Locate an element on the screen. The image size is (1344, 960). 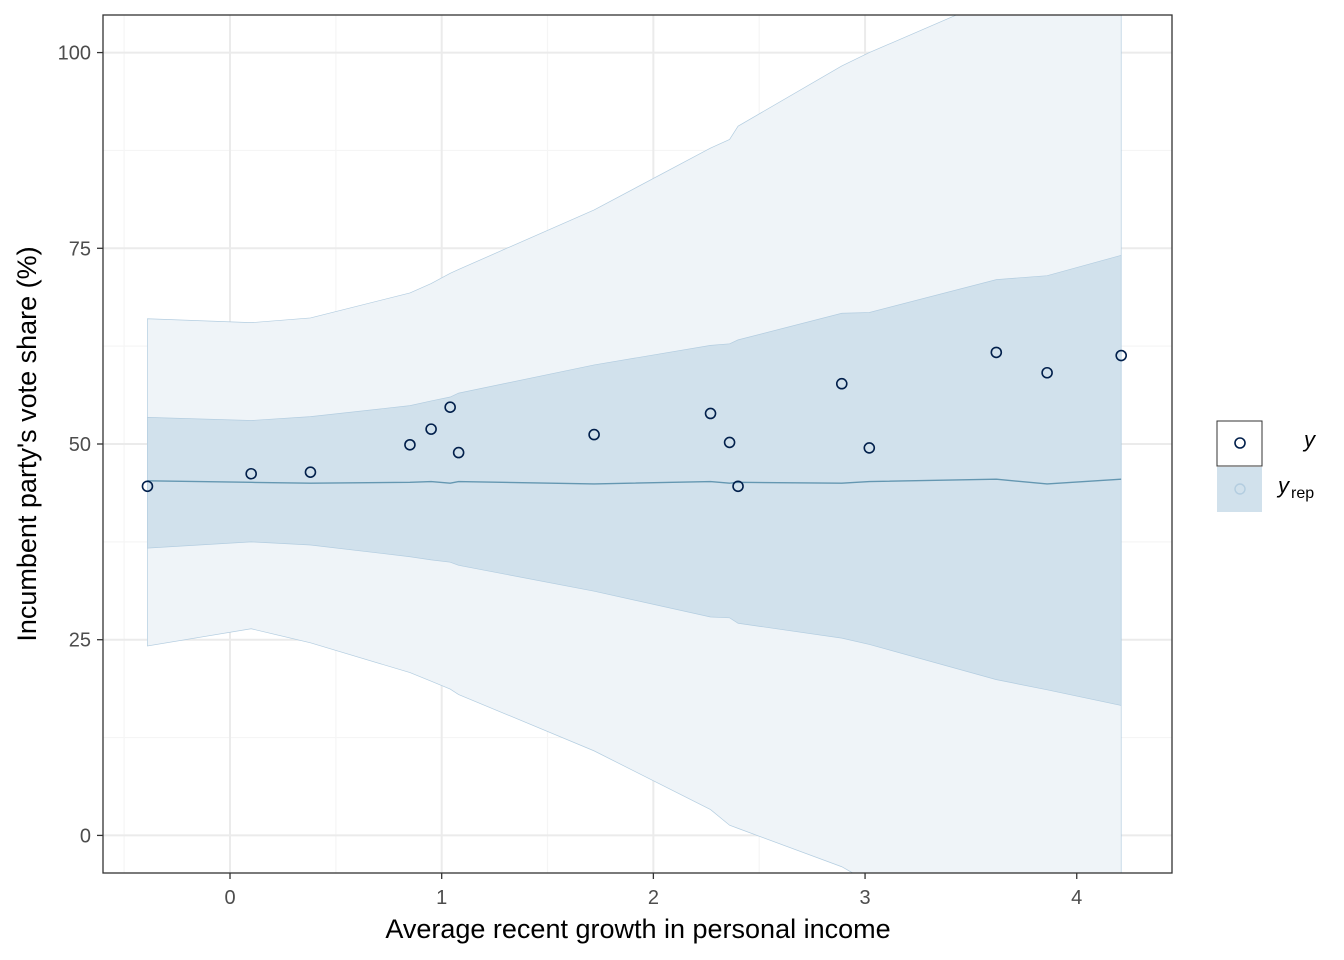
y-tick-label: 25 is located at coordinates (80, 641).